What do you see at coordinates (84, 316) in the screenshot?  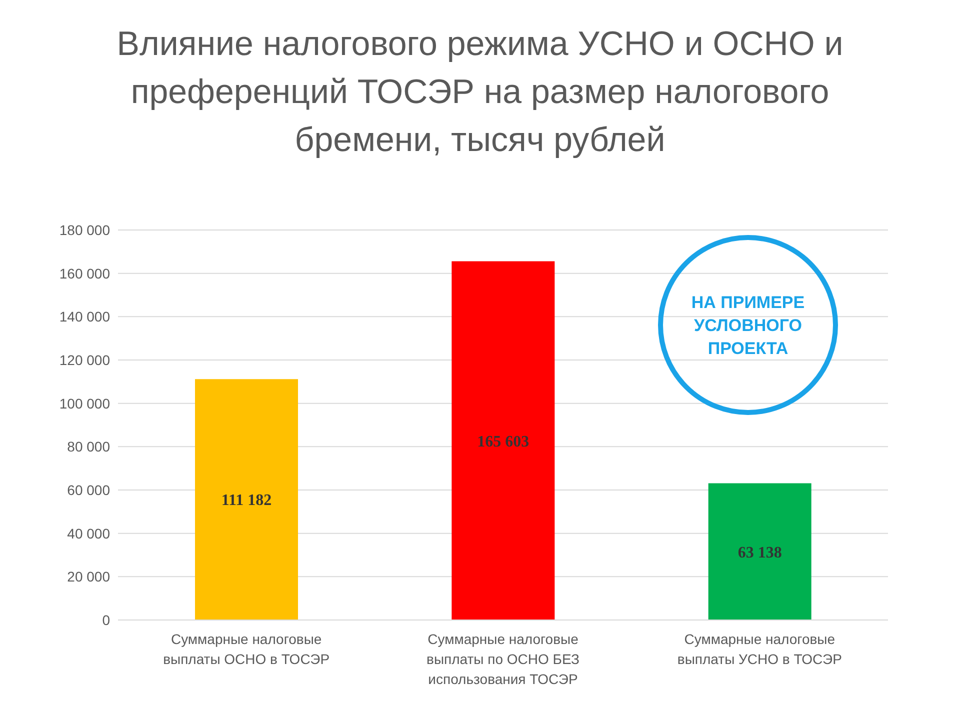 I see `y-tick-label: 140 000` at bounding box center [84, 316].